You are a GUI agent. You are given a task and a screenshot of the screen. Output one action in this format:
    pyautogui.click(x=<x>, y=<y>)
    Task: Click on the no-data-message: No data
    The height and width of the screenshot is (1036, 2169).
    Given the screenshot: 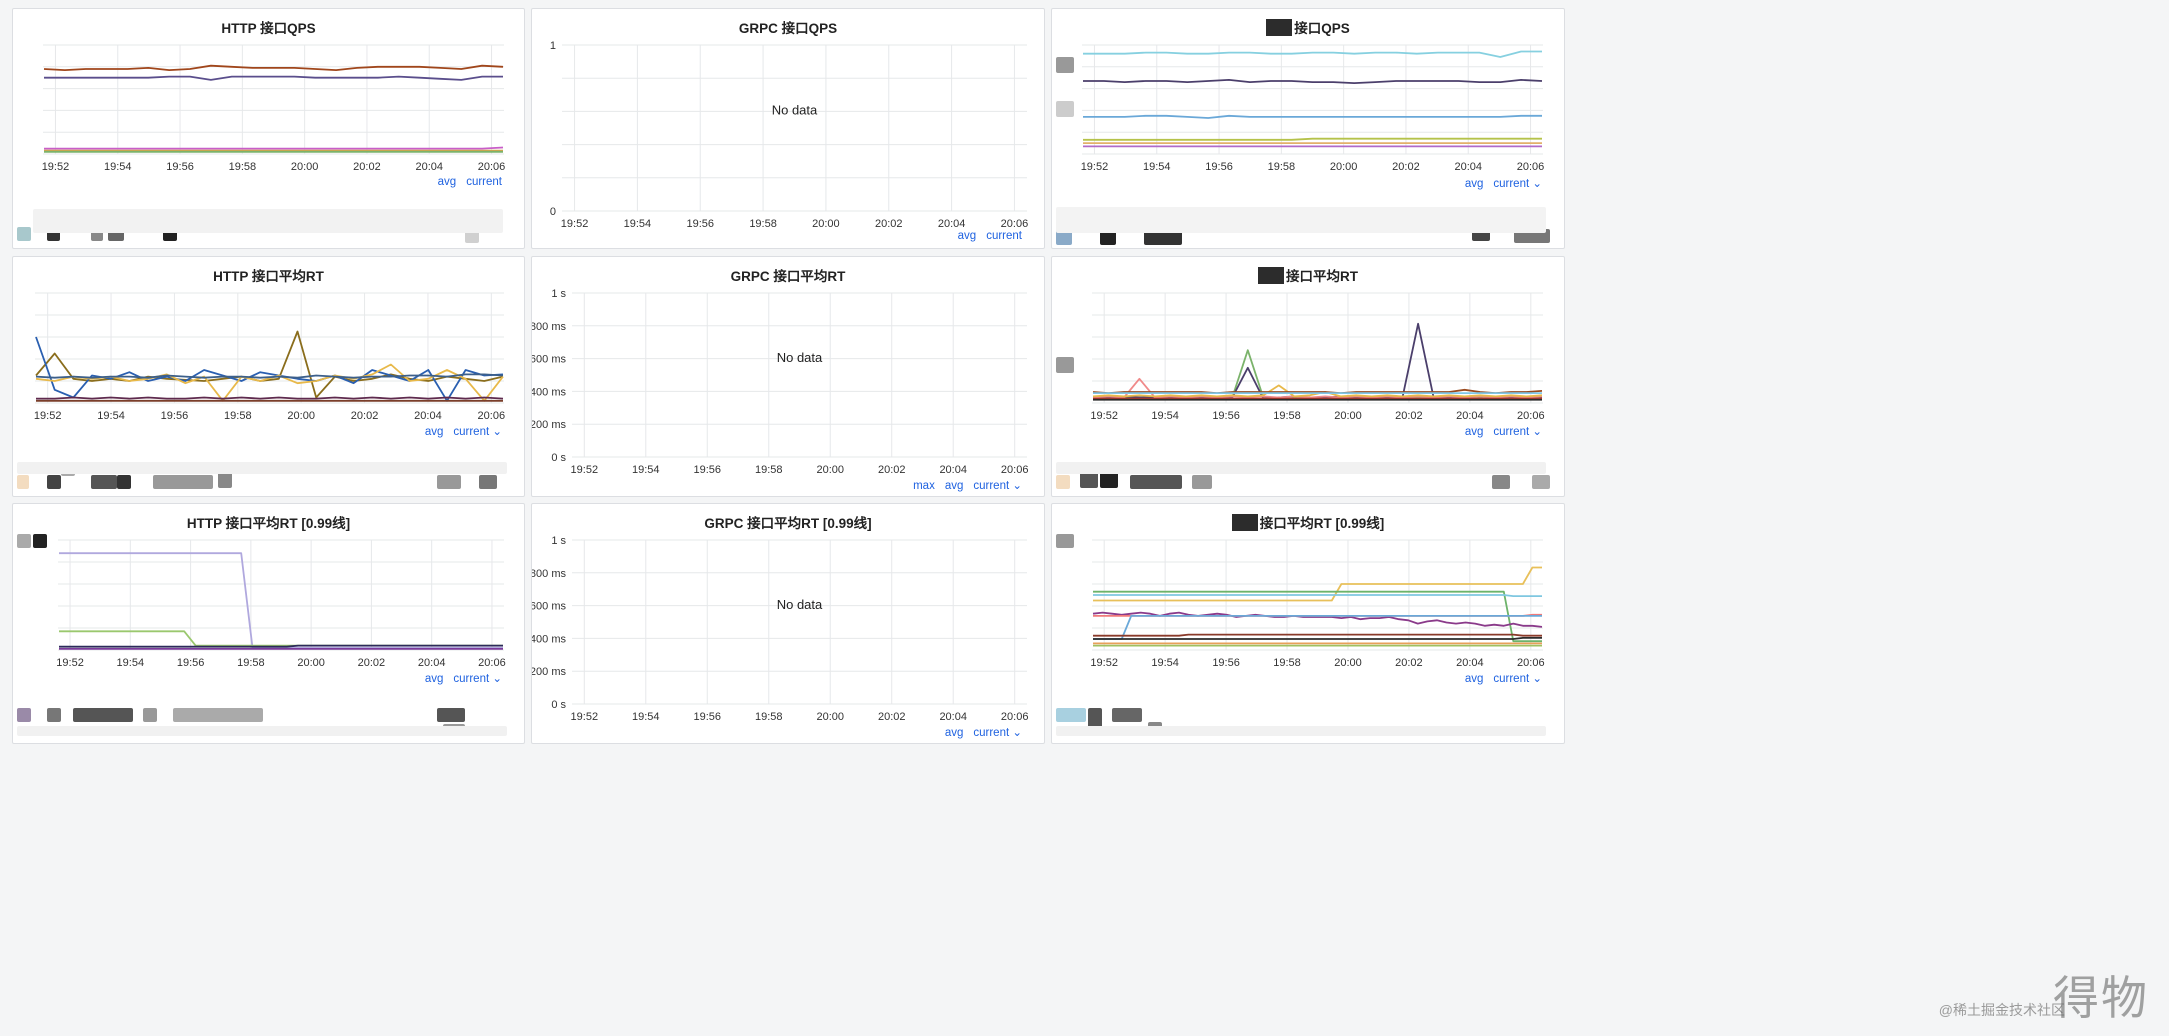 What is the action you would take?
    pyautogui.click(x=795, y=110)
    